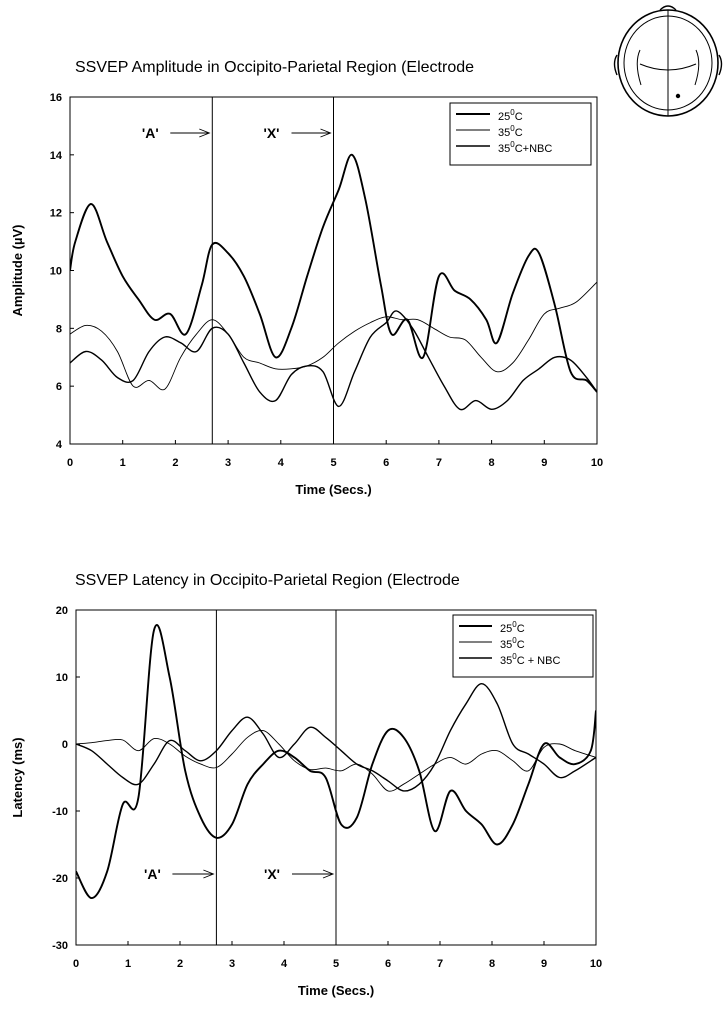 This screenshot has width=726, height=1009. What do you see at coordinates (60, 946) in the screenshot?
I see `y-tick-label: -30` at bounding box center [60, 946].